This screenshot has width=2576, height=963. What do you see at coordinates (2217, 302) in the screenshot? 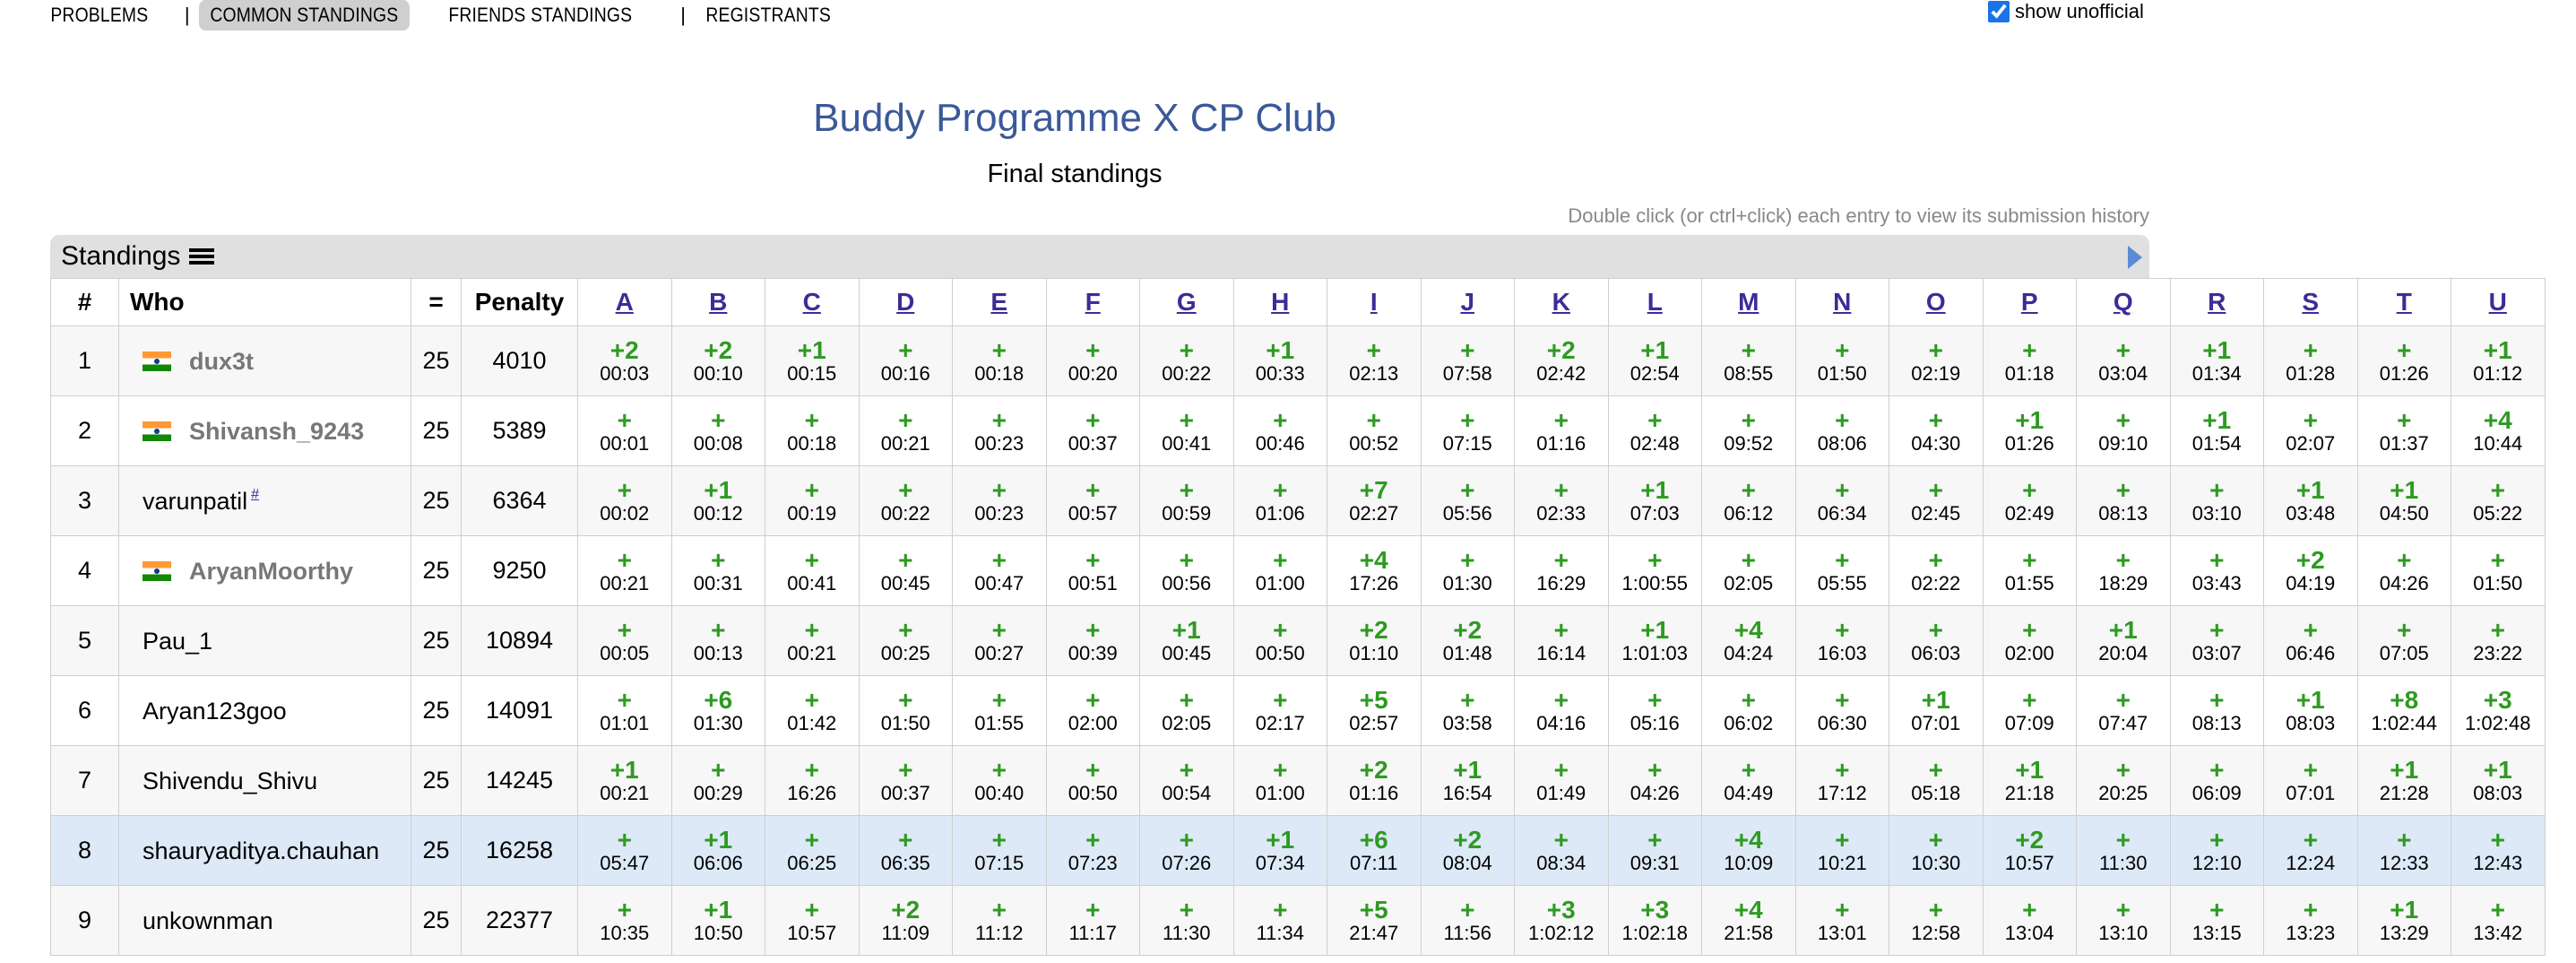
I see `problem-link-r: R` at bounding box center [2217, 302].